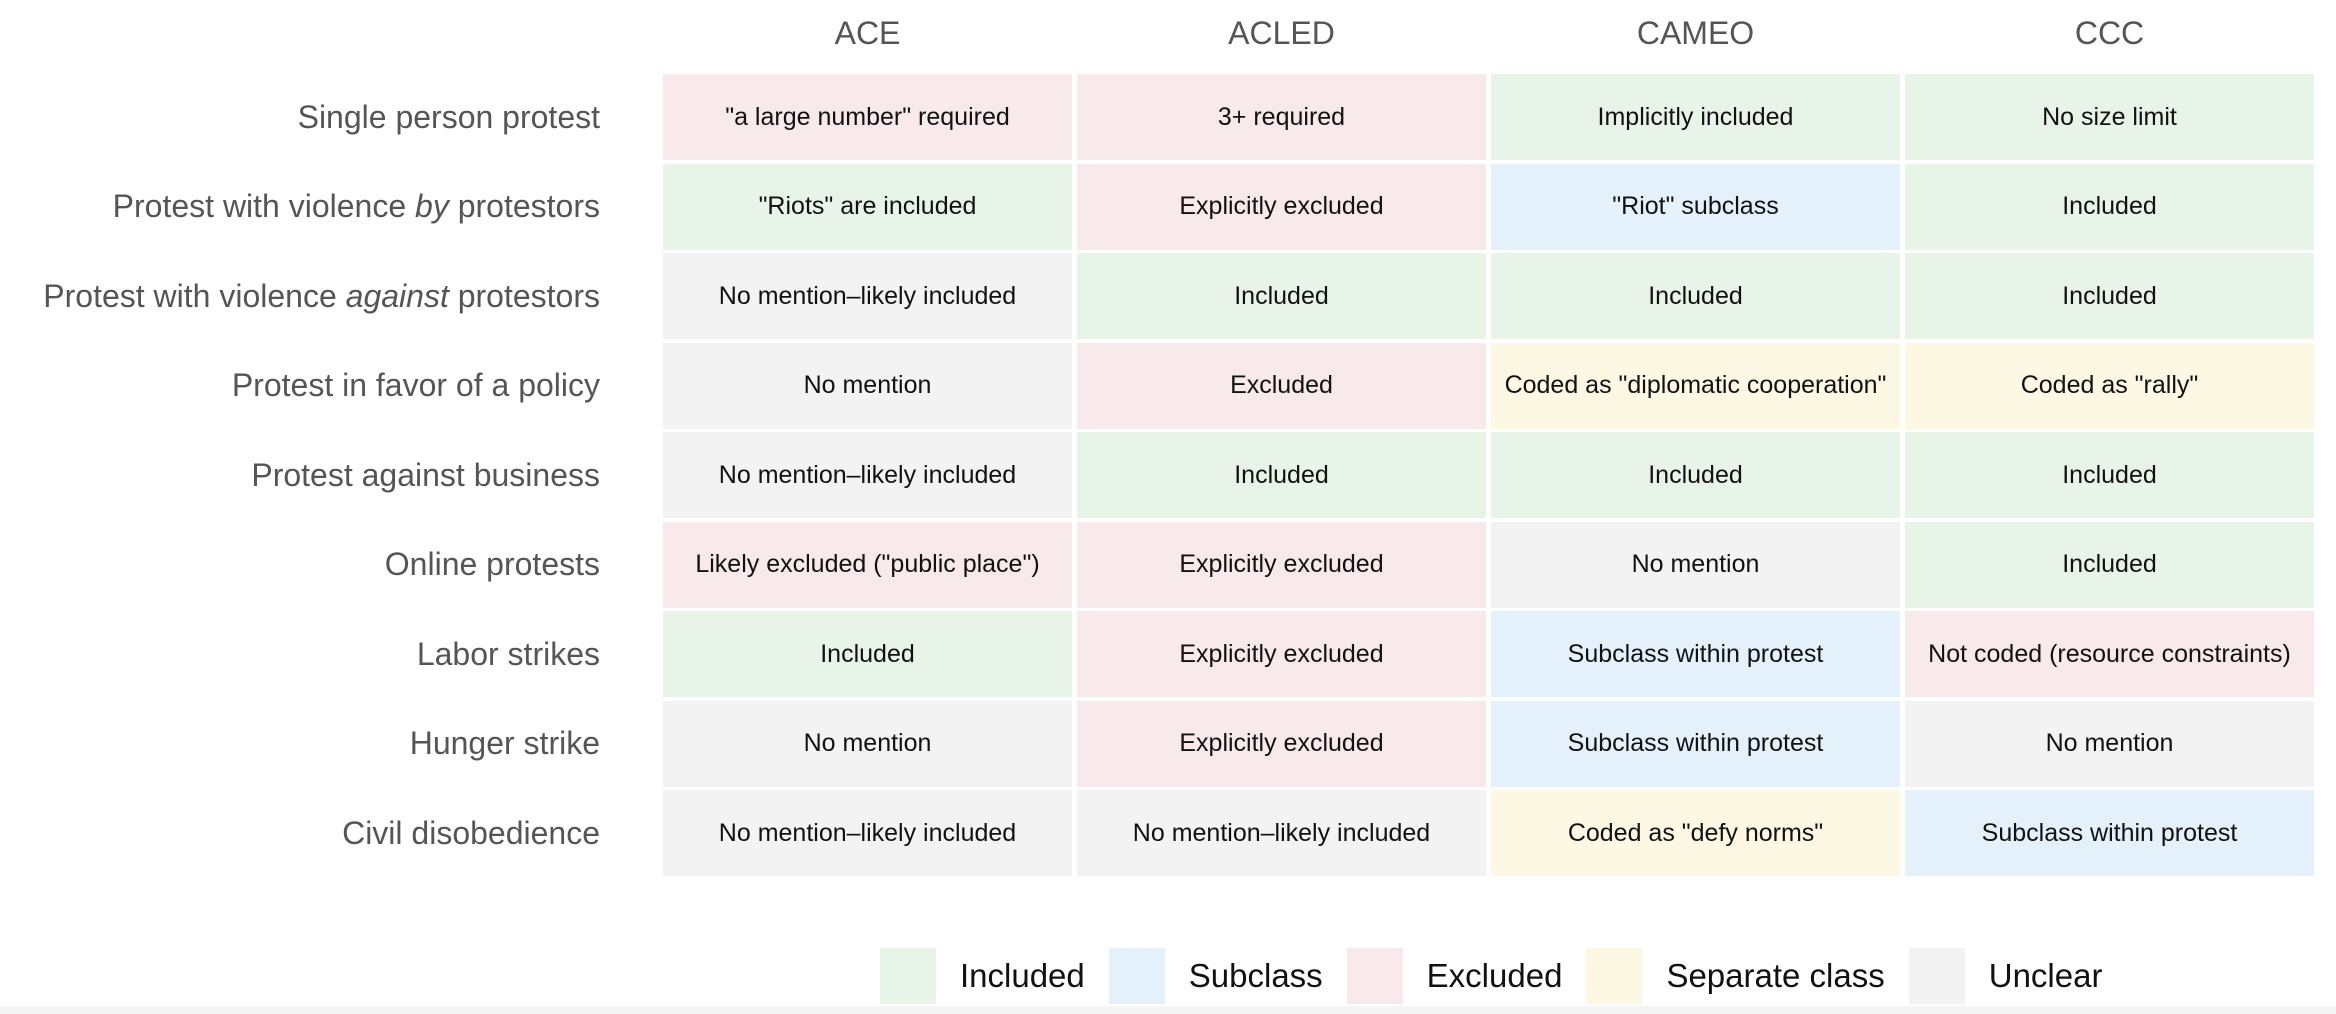 Image resolution: width=2336 pixels, height=1014 pixels. I want to click on table-cell: Not coded (resource constraints), so click(2109, 654).